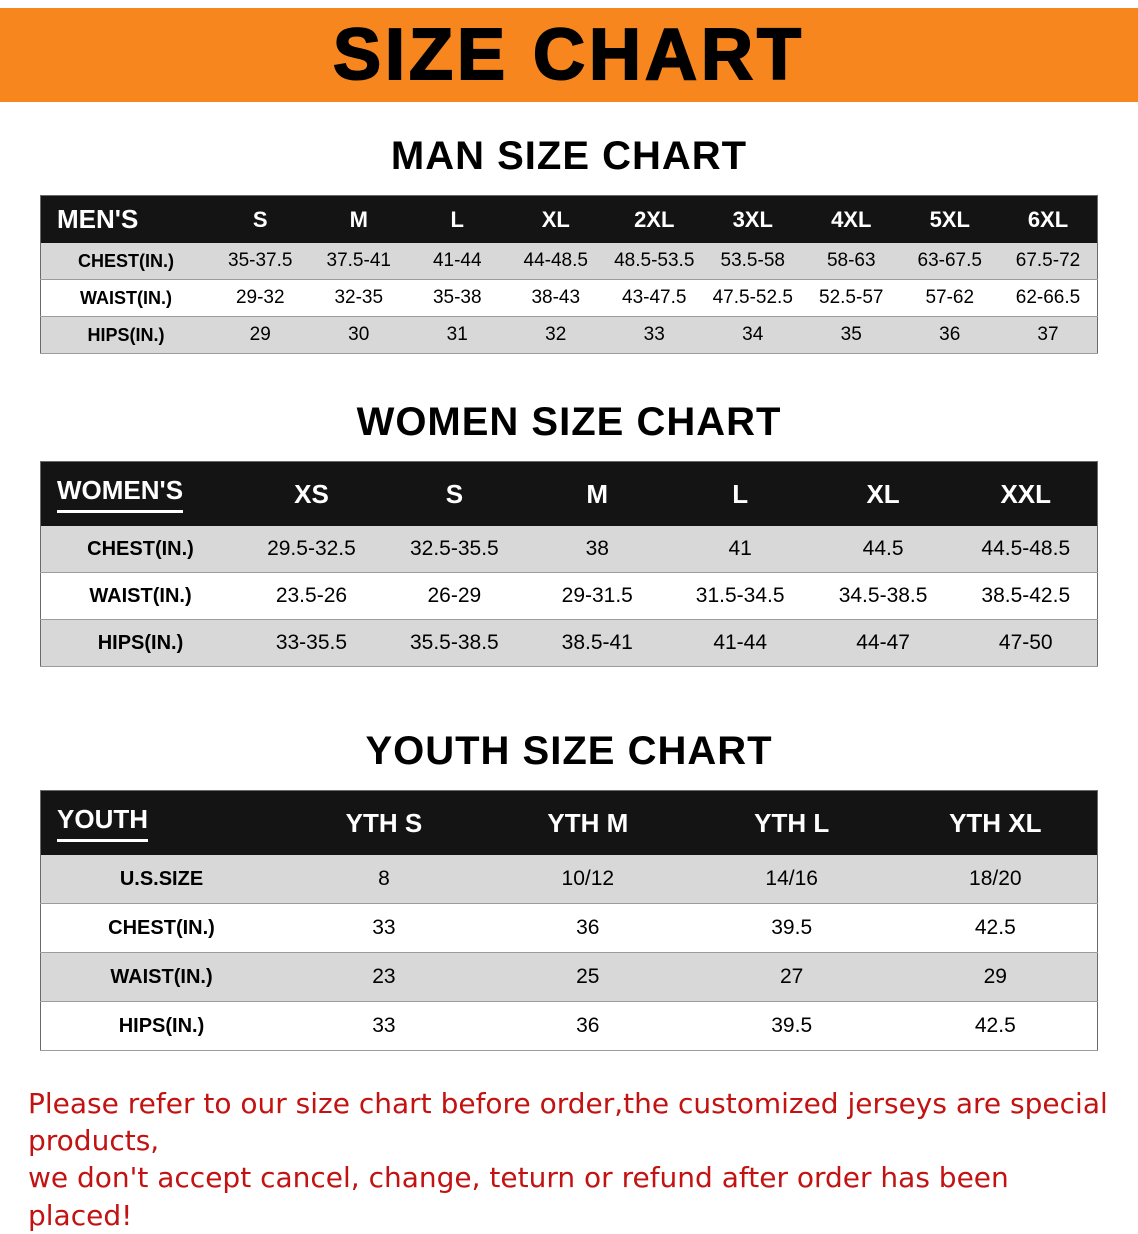 The height and width of the screenshot is (1234, 1138). Describe the element at coordinates (98, 219) in the screenshot. I see `men-corner-text: MEN'S` at that location.